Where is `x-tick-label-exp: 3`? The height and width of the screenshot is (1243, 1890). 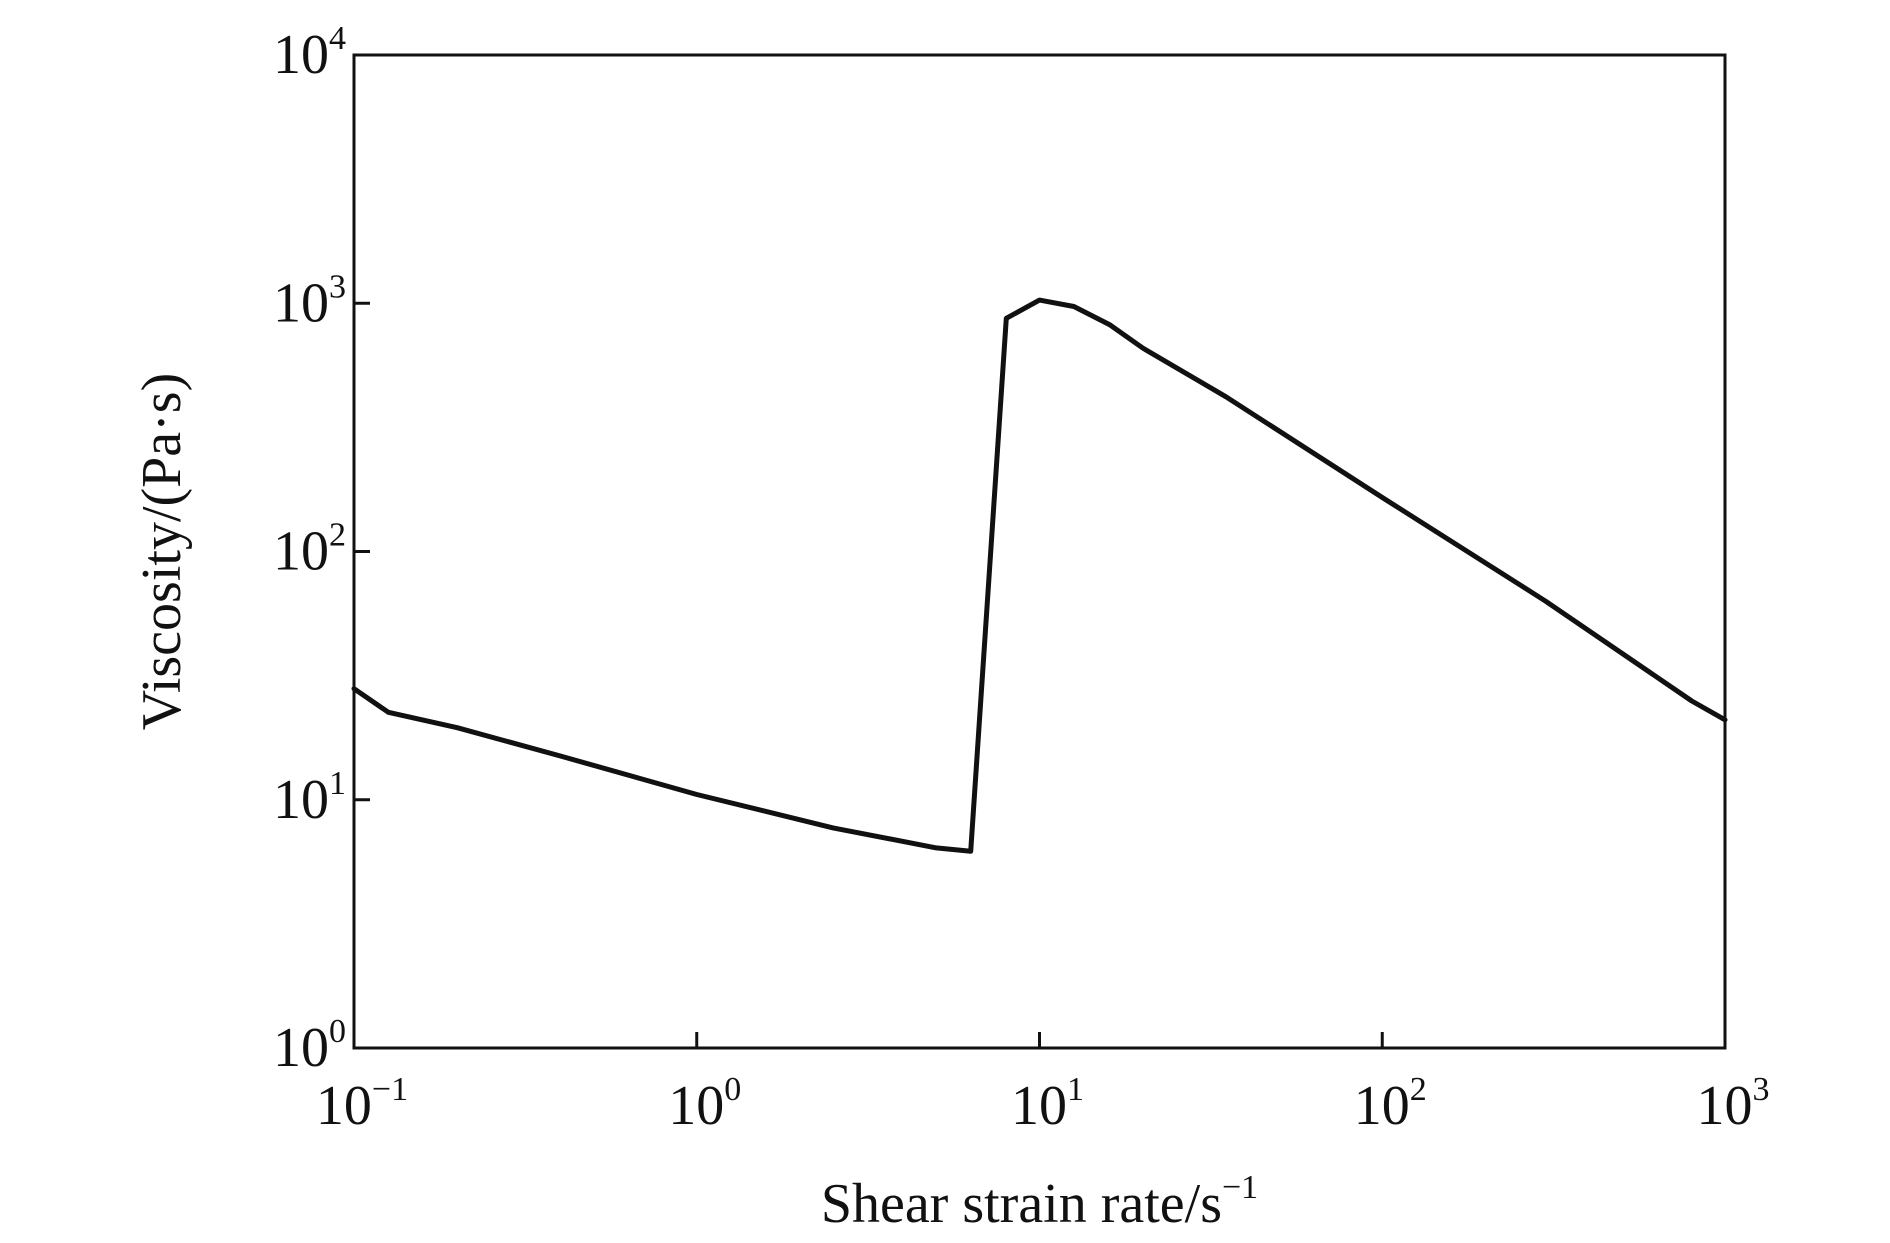
x-tick-label-exp: 3 is located at coordinates (1761, 1089).